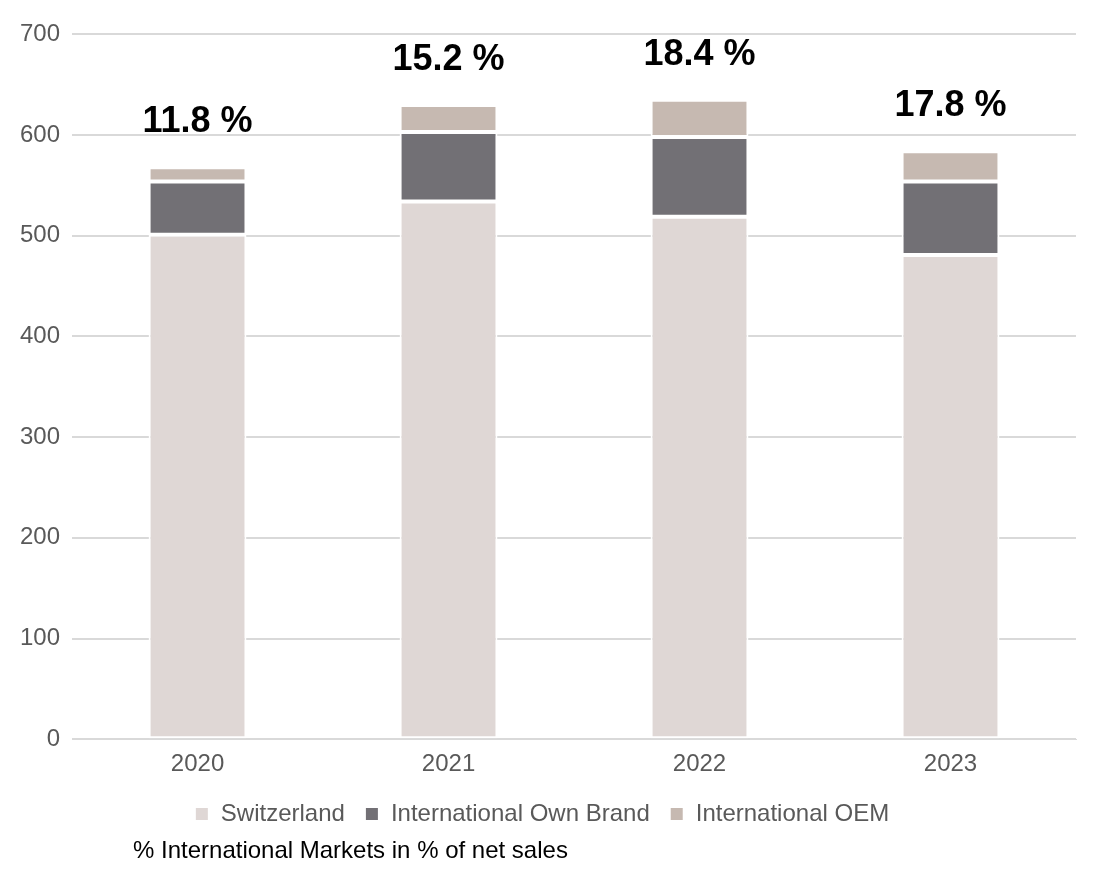  What do you see at coordinates (40, 637) in the screenshot?
I see `y-tick-label: 100` at bounding box center [40, 637].